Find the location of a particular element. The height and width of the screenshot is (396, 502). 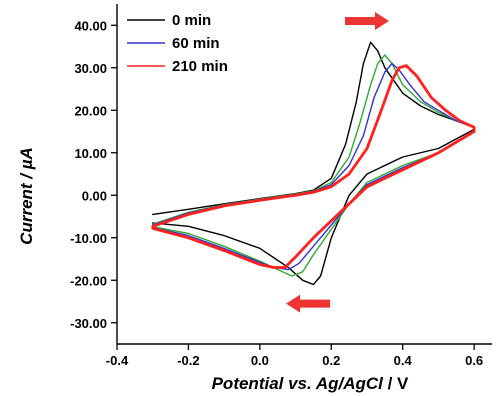

x-tick-label: 0.0 is located at coordinates (260, 360).